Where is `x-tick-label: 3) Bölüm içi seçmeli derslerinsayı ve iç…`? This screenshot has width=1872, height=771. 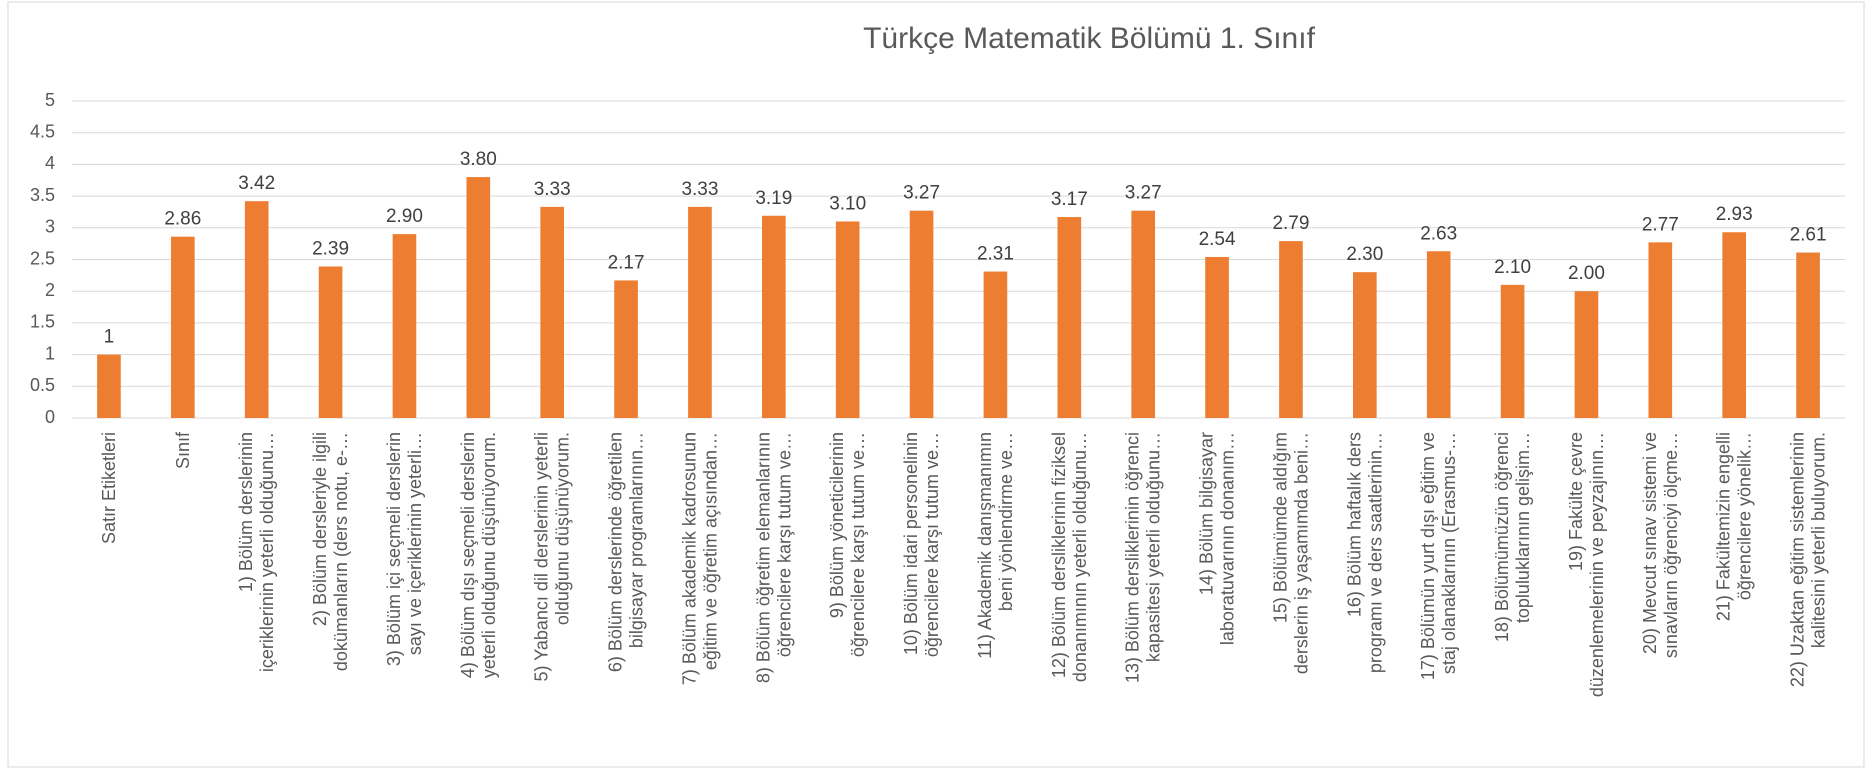
x-tick-label: 3) Bölüm içi seçmeli derslerinsayı ve iç… is located at coordinates (404, 549).